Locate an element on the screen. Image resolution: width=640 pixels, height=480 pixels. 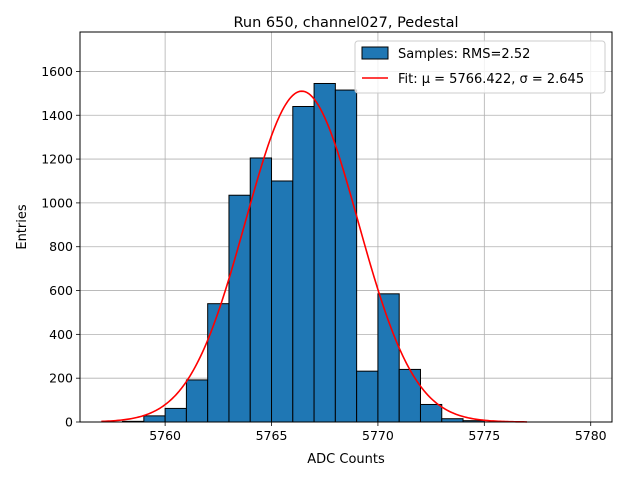
x-tick-label: 5770 is located at coordinates (378, 435).